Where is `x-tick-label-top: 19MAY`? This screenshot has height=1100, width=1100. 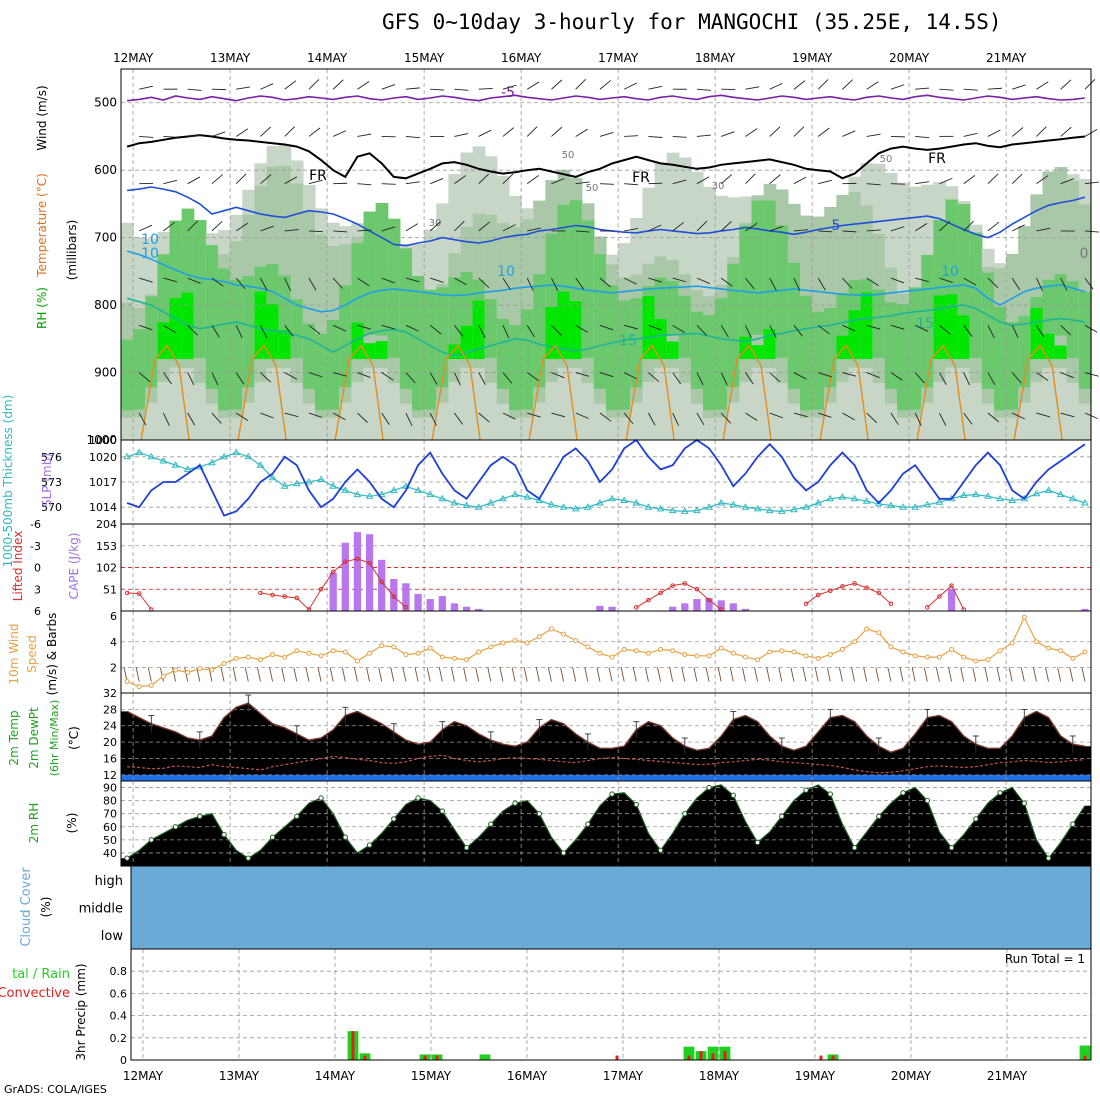 x-tick-label-top: 19MAY is located at coordinates (812, 58).